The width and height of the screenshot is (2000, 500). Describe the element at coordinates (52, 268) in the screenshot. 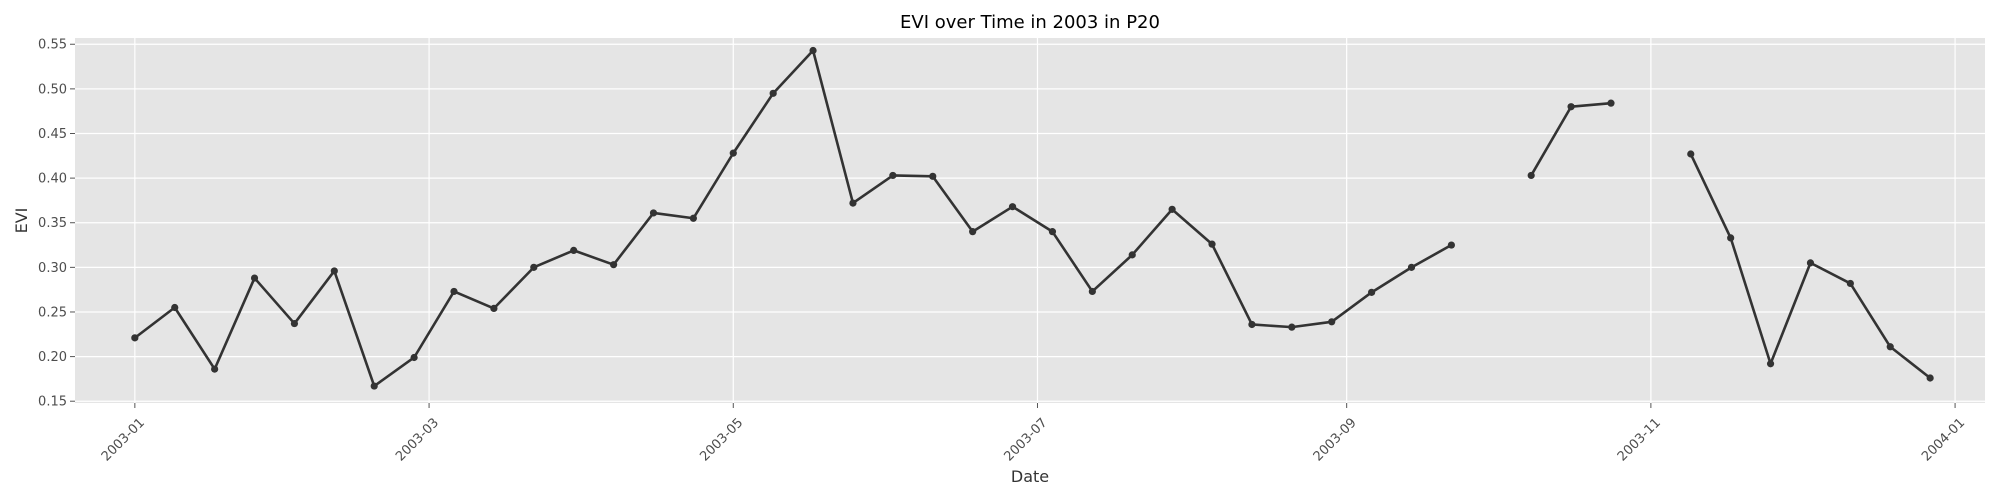

I see `y-tick-label: 0.30` at that location.